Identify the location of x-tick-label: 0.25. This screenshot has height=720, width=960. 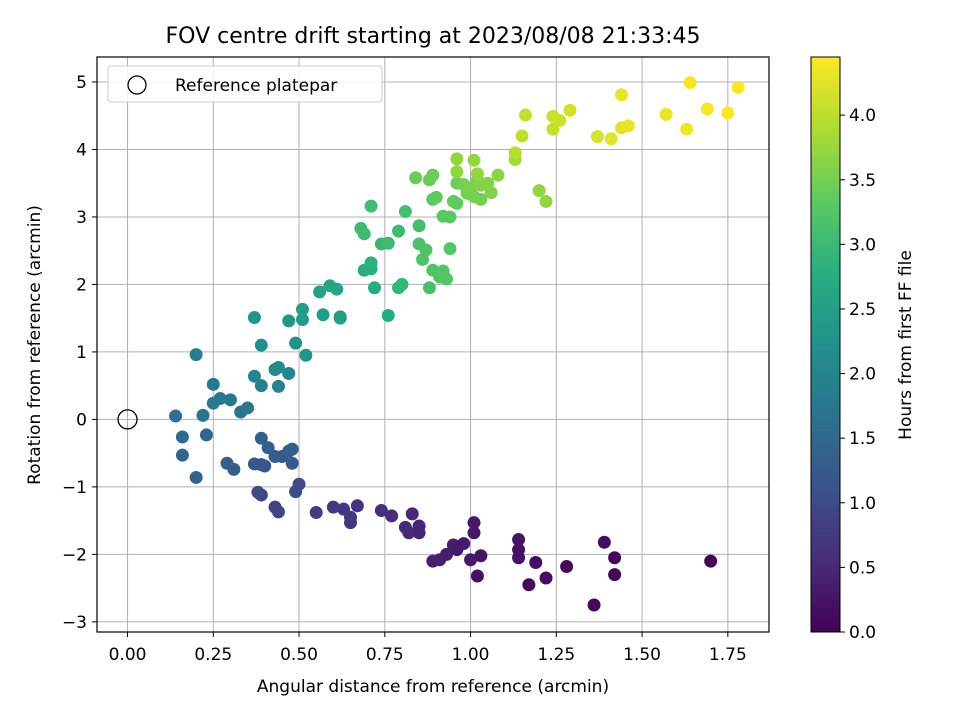
(213, 655).